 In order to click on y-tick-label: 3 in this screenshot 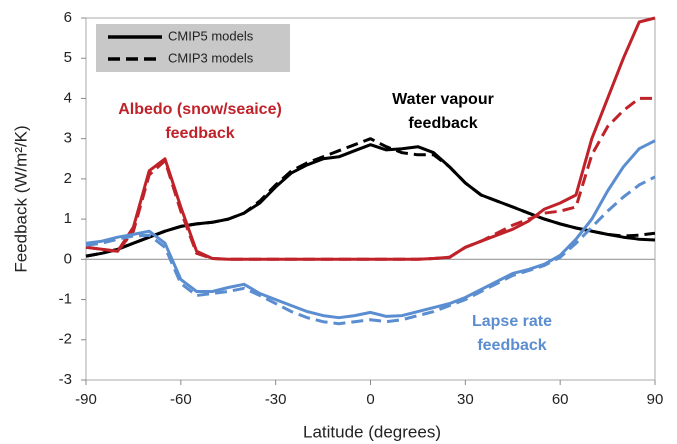, I will do `click(68, 138)`.